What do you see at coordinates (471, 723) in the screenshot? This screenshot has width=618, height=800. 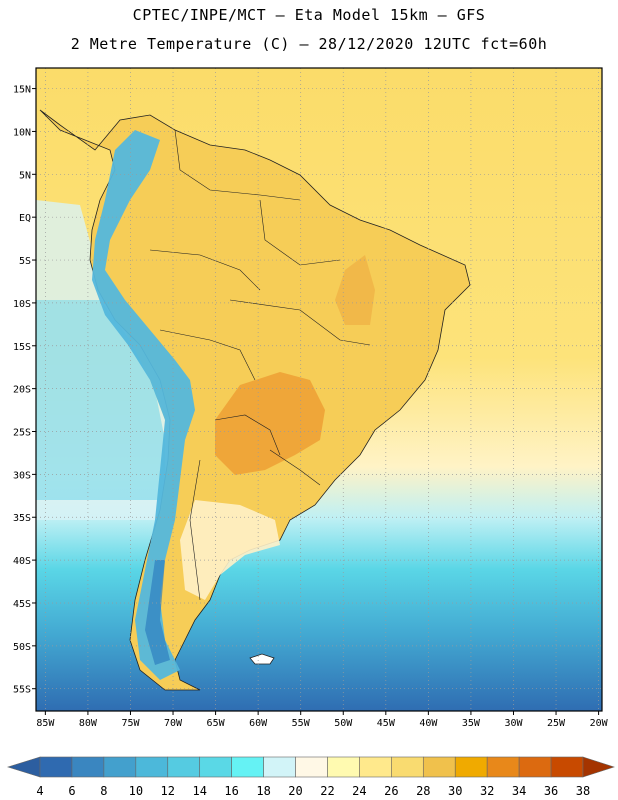 I see `lon-label: 35W` at bounding box center [471, 723].